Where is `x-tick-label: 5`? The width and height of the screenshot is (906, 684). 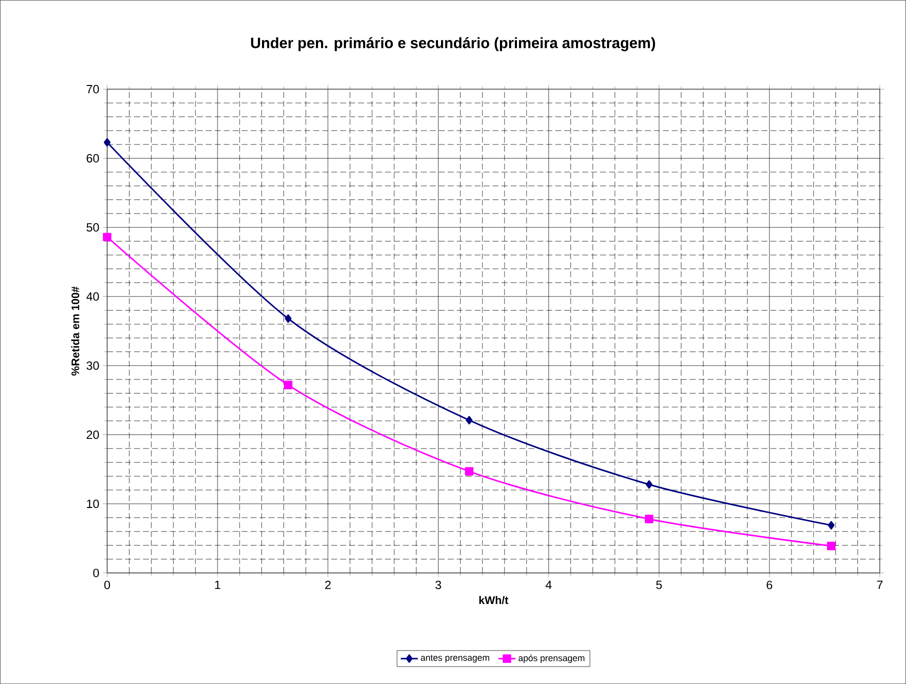
x-tick-label: 5 is located at coordinates (659, 584).